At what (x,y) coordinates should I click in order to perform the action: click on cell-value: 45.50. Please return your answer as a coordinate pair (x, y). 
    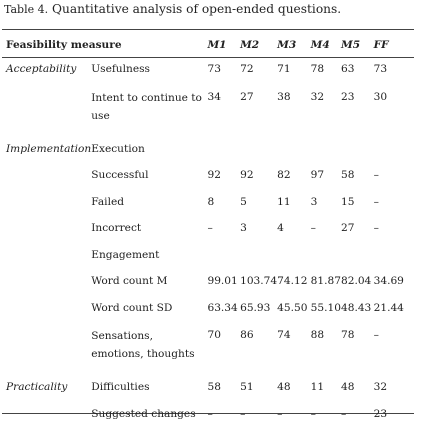
    Looking at the image, I should click on (293, 308).